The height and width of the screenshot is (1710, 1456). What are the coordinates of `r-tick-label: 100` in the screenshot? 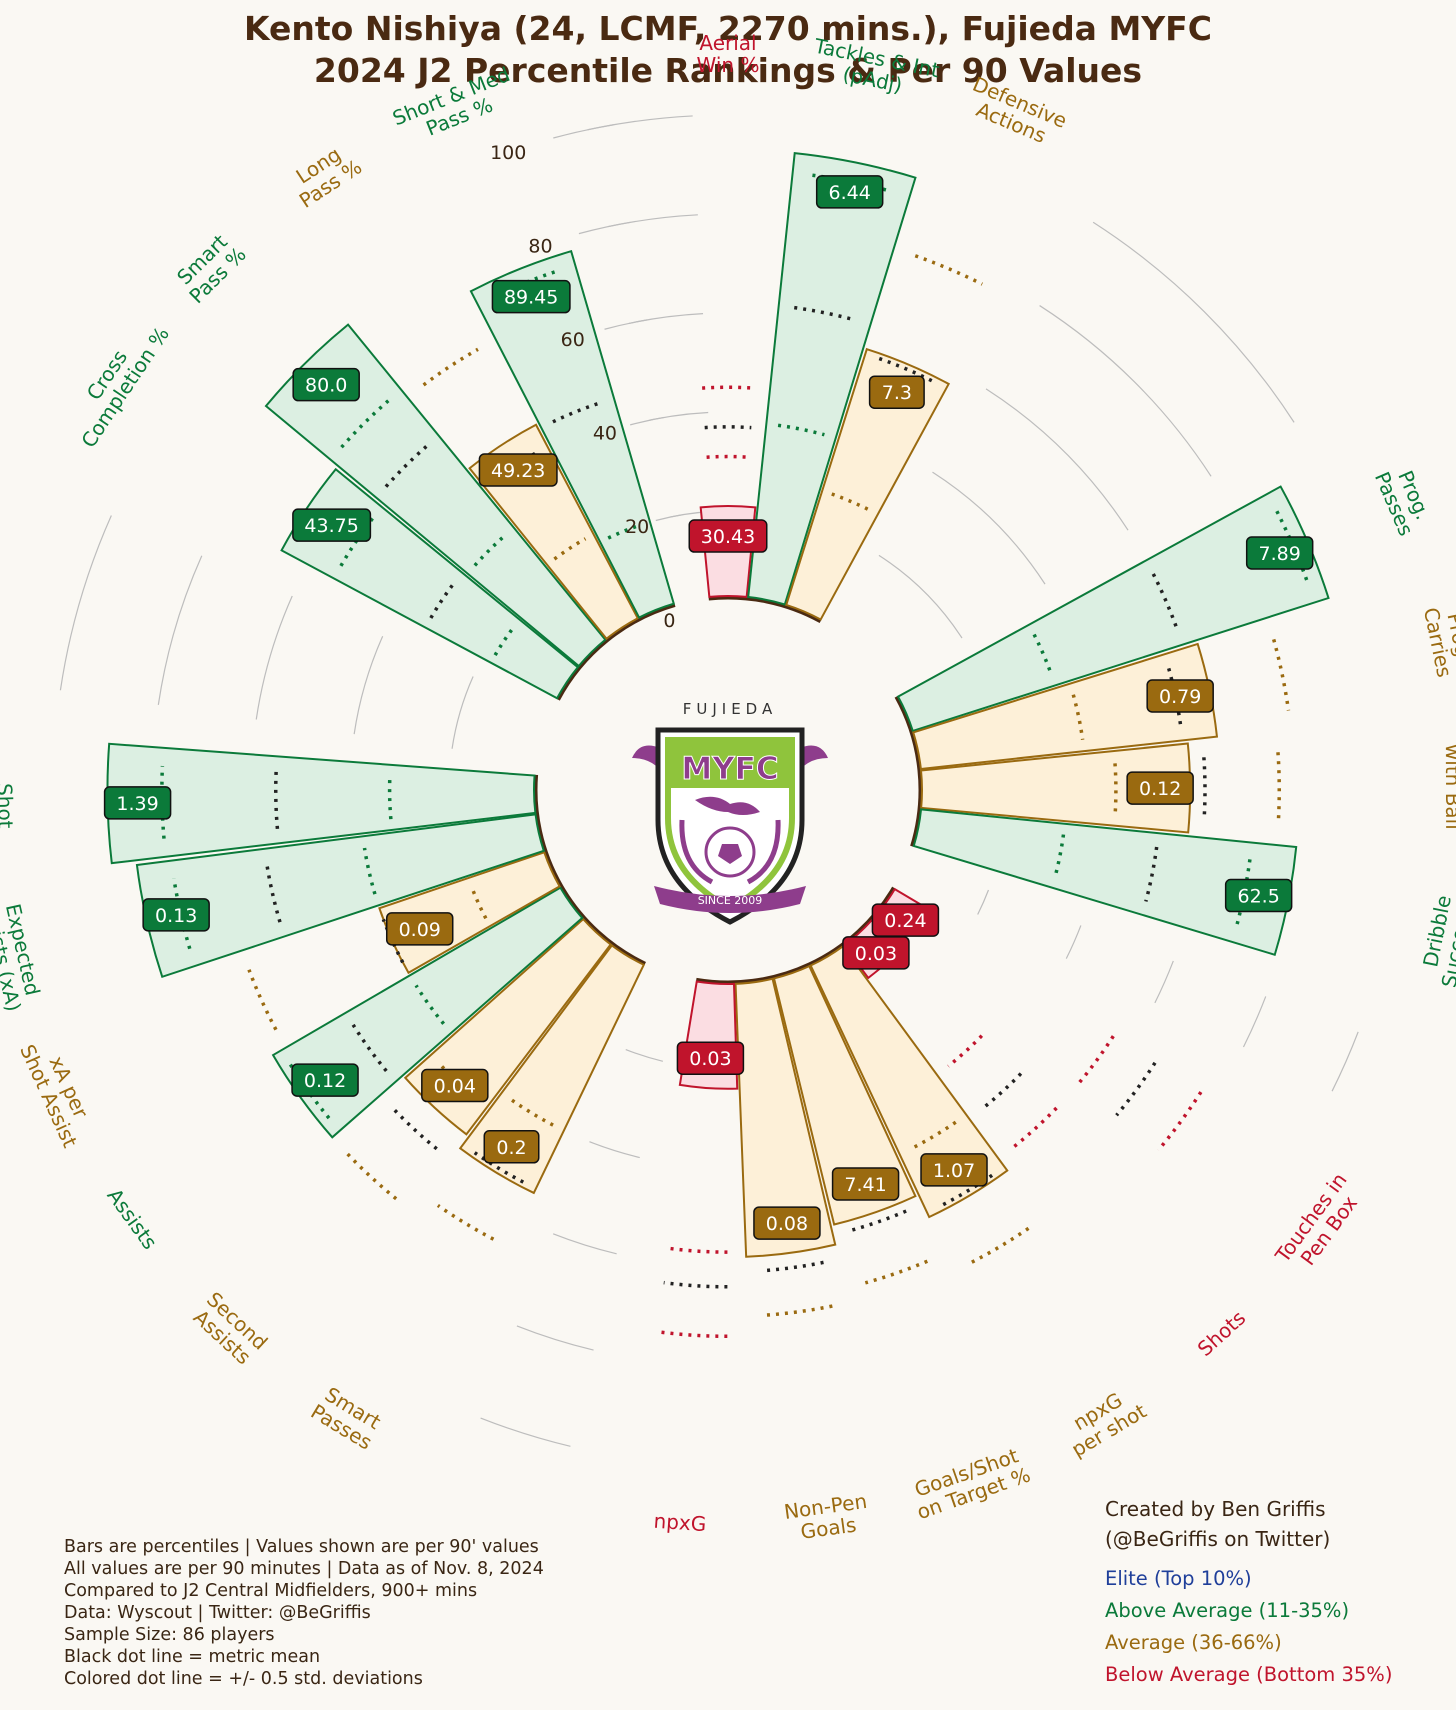 It's located at (508, 153).